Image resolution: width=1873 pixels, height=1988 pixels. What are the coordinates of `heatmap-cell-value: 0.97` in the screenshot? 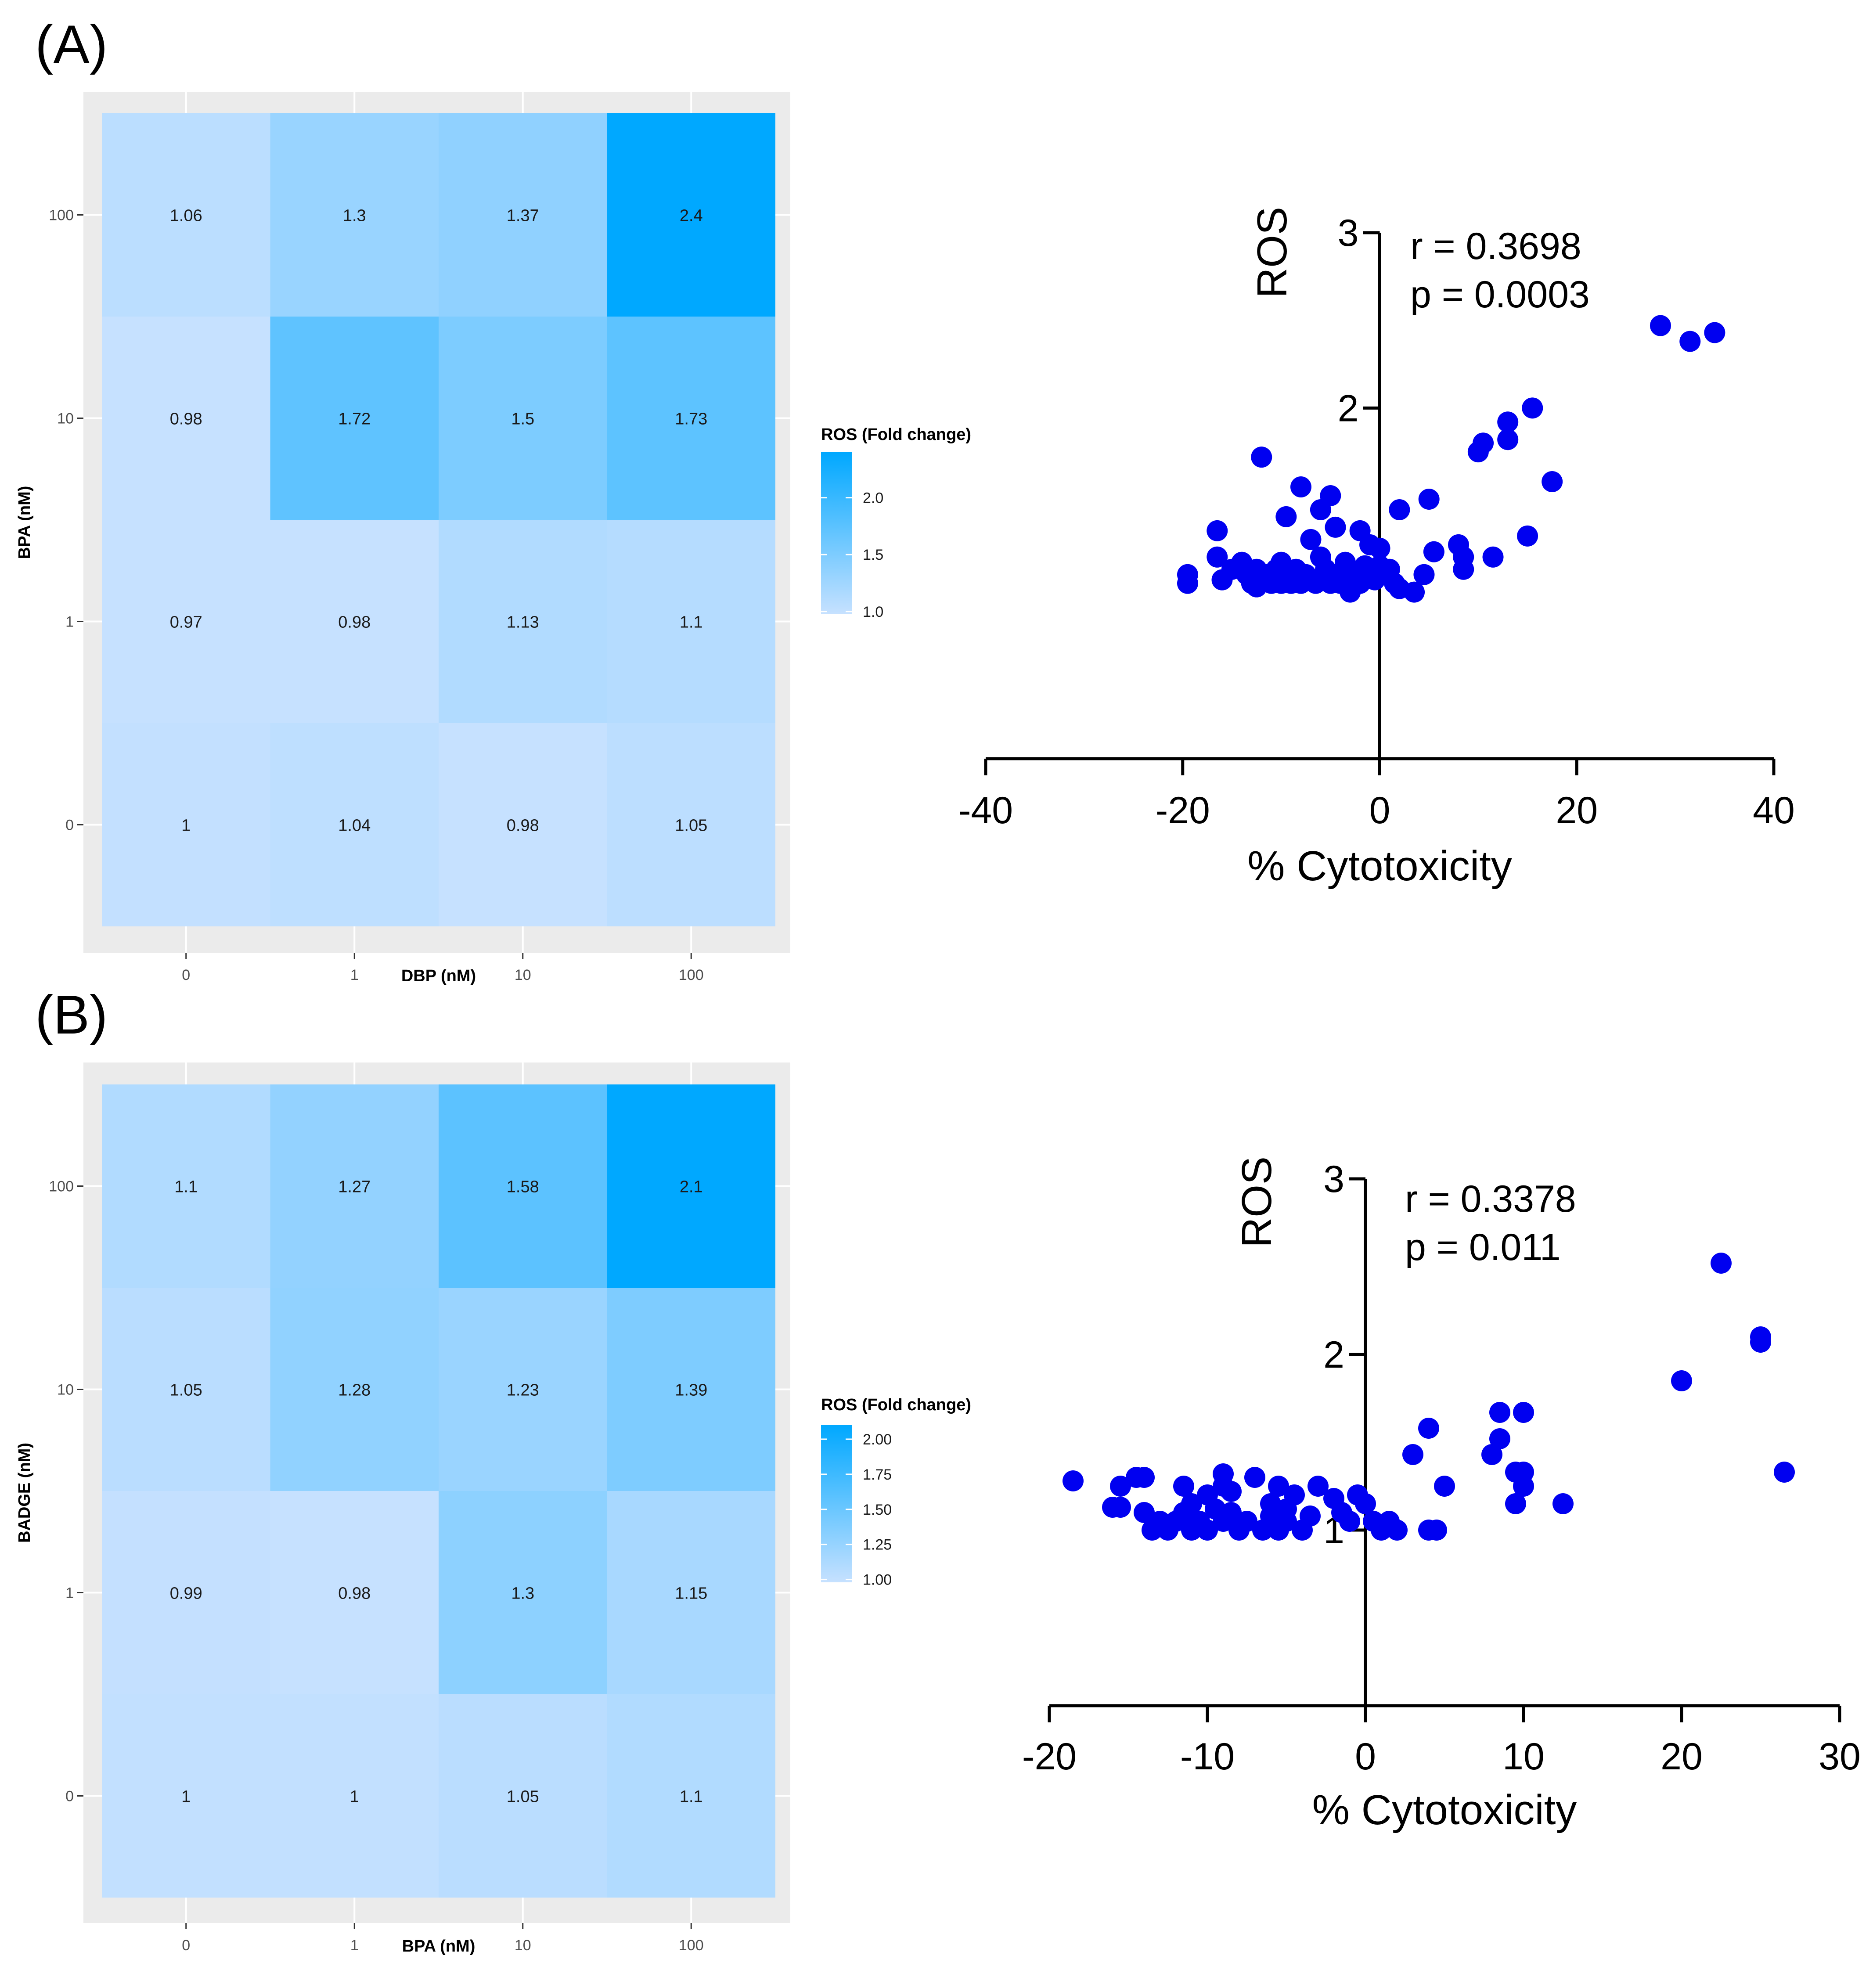 It's located at (186, 622).